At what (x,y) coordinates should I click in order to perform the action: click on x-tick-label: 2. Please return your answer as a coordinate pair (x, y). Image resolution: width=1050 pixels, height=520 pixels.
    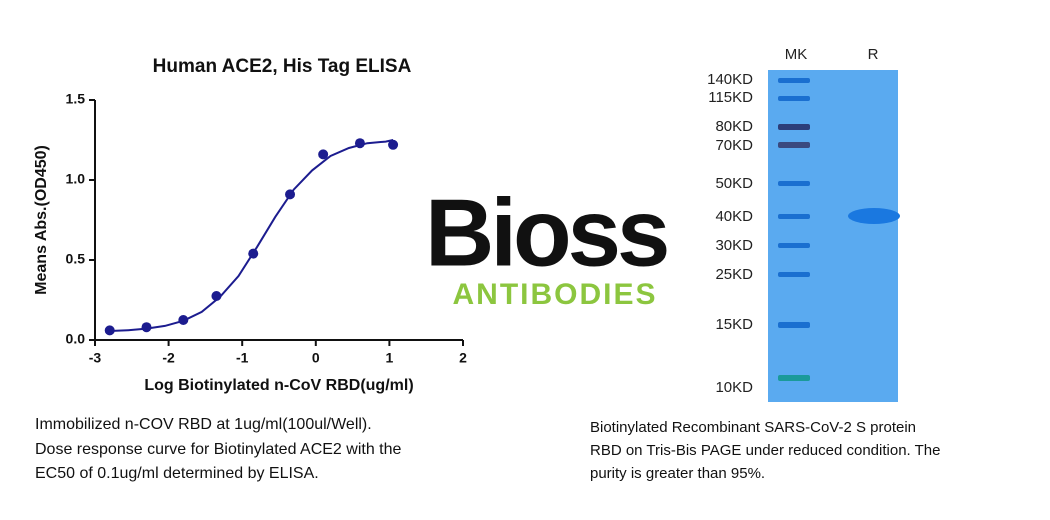
    Looking at the image, I should click on (463, 358).